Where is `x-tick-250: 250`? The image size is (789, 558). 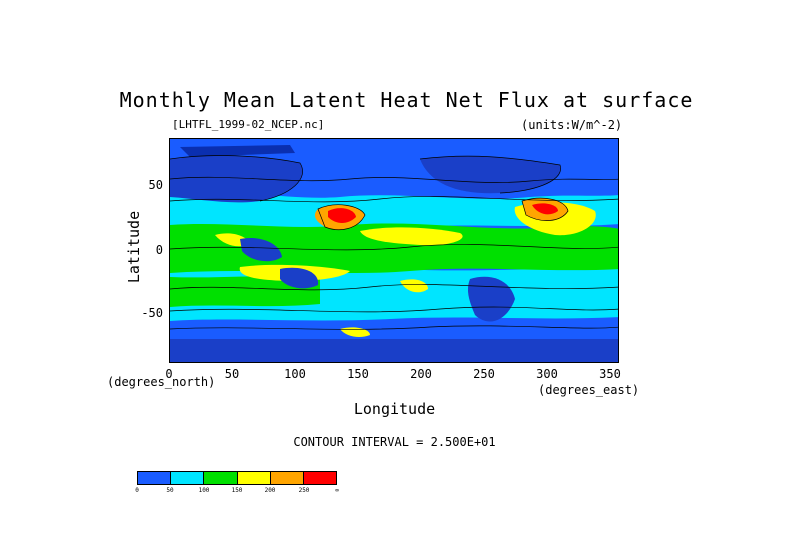 x-tick-250: 250 is located at coordinates (484, 374).